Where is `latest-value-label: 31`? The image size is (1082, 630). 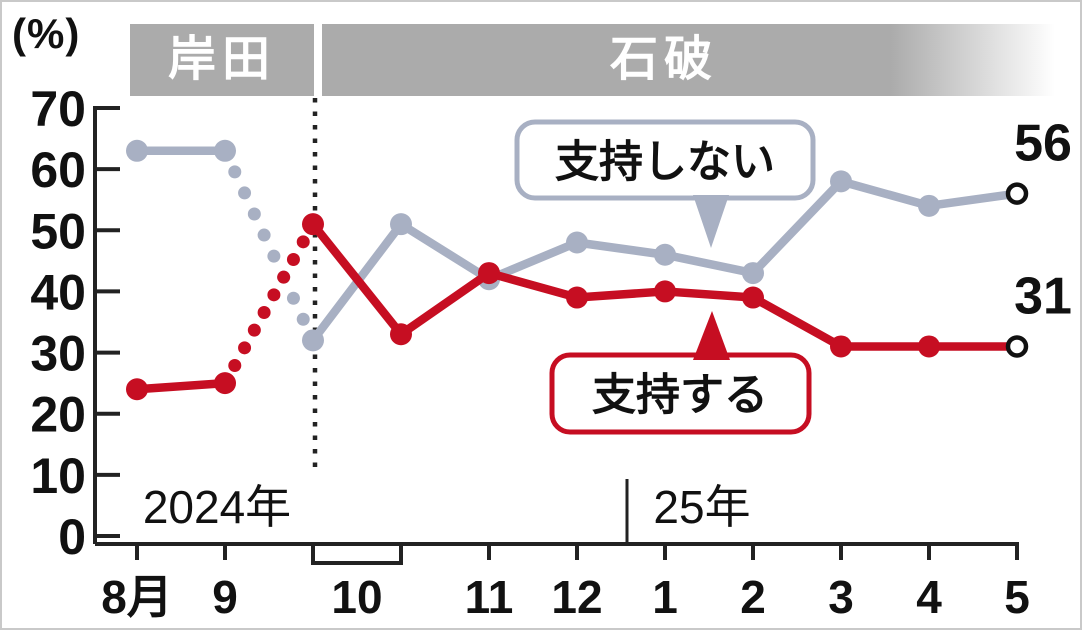 latest-value-label: 31 is located at coordinates (1043, 296).